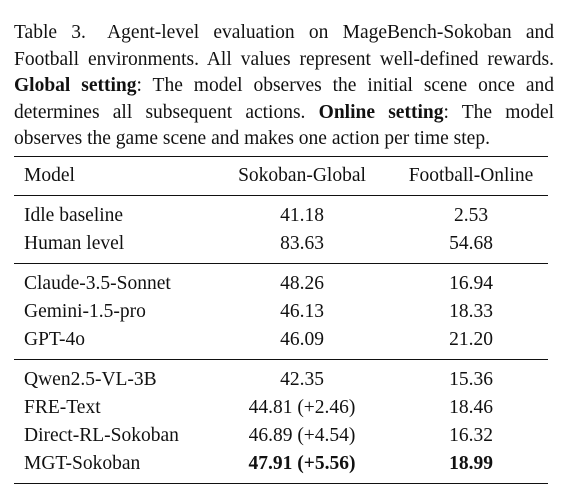 Image resolution: width=562 pixels, height=500 pixels. Describe the element at coordinates (75, 85) in the screenshot. I see `global-setting-label: Global setting` at that location.